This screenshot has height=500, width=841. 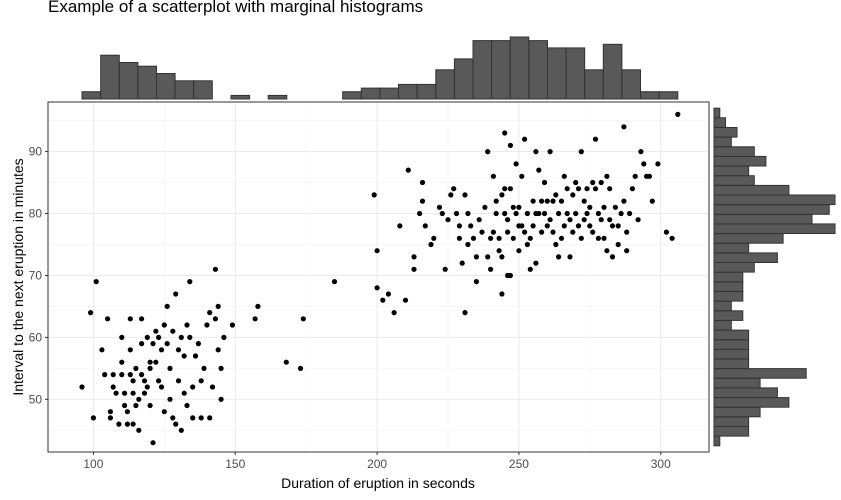 What do you see at coordinates (377, 461) in the screenshot?
I see `x-axis-ticks: 100 150 200 250 300` at bounding box center [377, 461].